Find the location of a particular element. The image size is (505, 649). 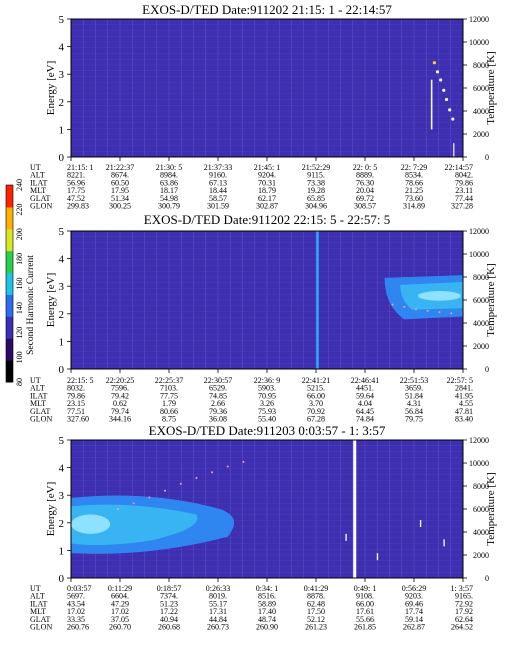

table-cell: 327.60 is located at coordinates (78, 419).